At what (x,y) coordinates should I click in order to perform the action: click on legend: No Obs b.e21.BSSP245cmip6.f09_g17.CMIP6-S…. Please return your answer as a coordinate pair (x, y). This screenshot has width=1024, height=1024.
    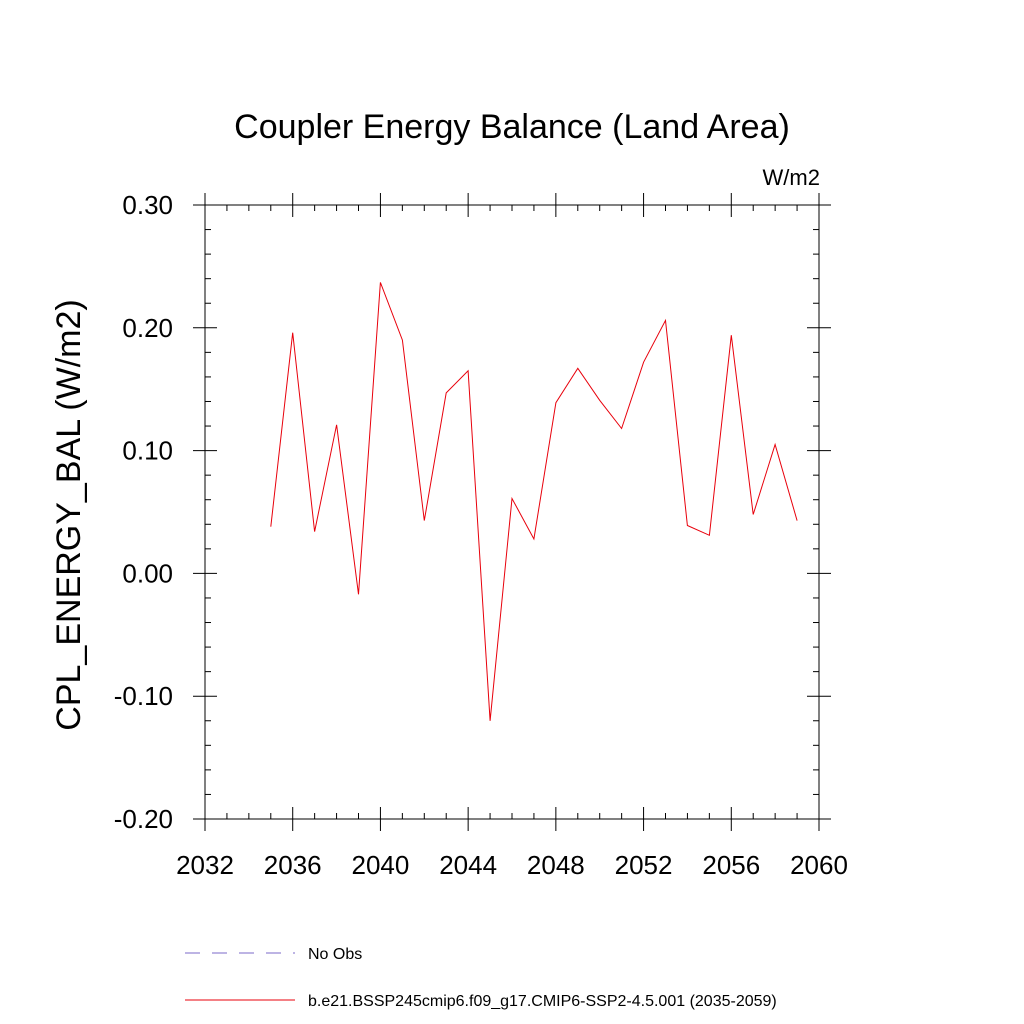
    Looking at the image, I should click on (481, 978).